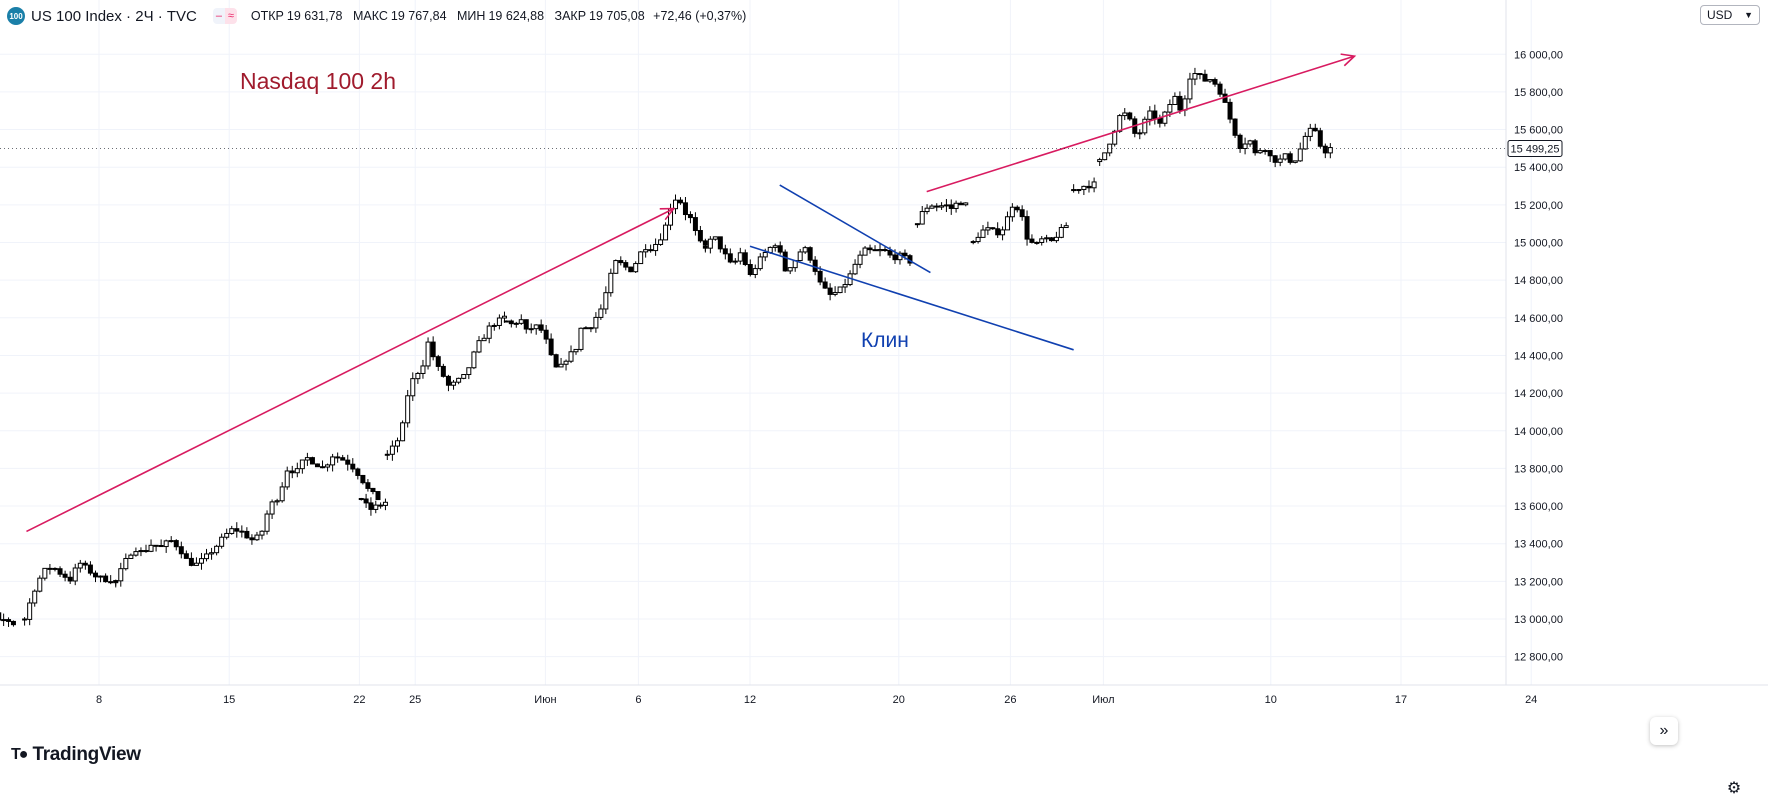  What do you see at coordinates (114, 16) in the screenshot?
I see `symbol-title: US 100 Index · 2Ч · TVC` at bounding box center [114, 16].